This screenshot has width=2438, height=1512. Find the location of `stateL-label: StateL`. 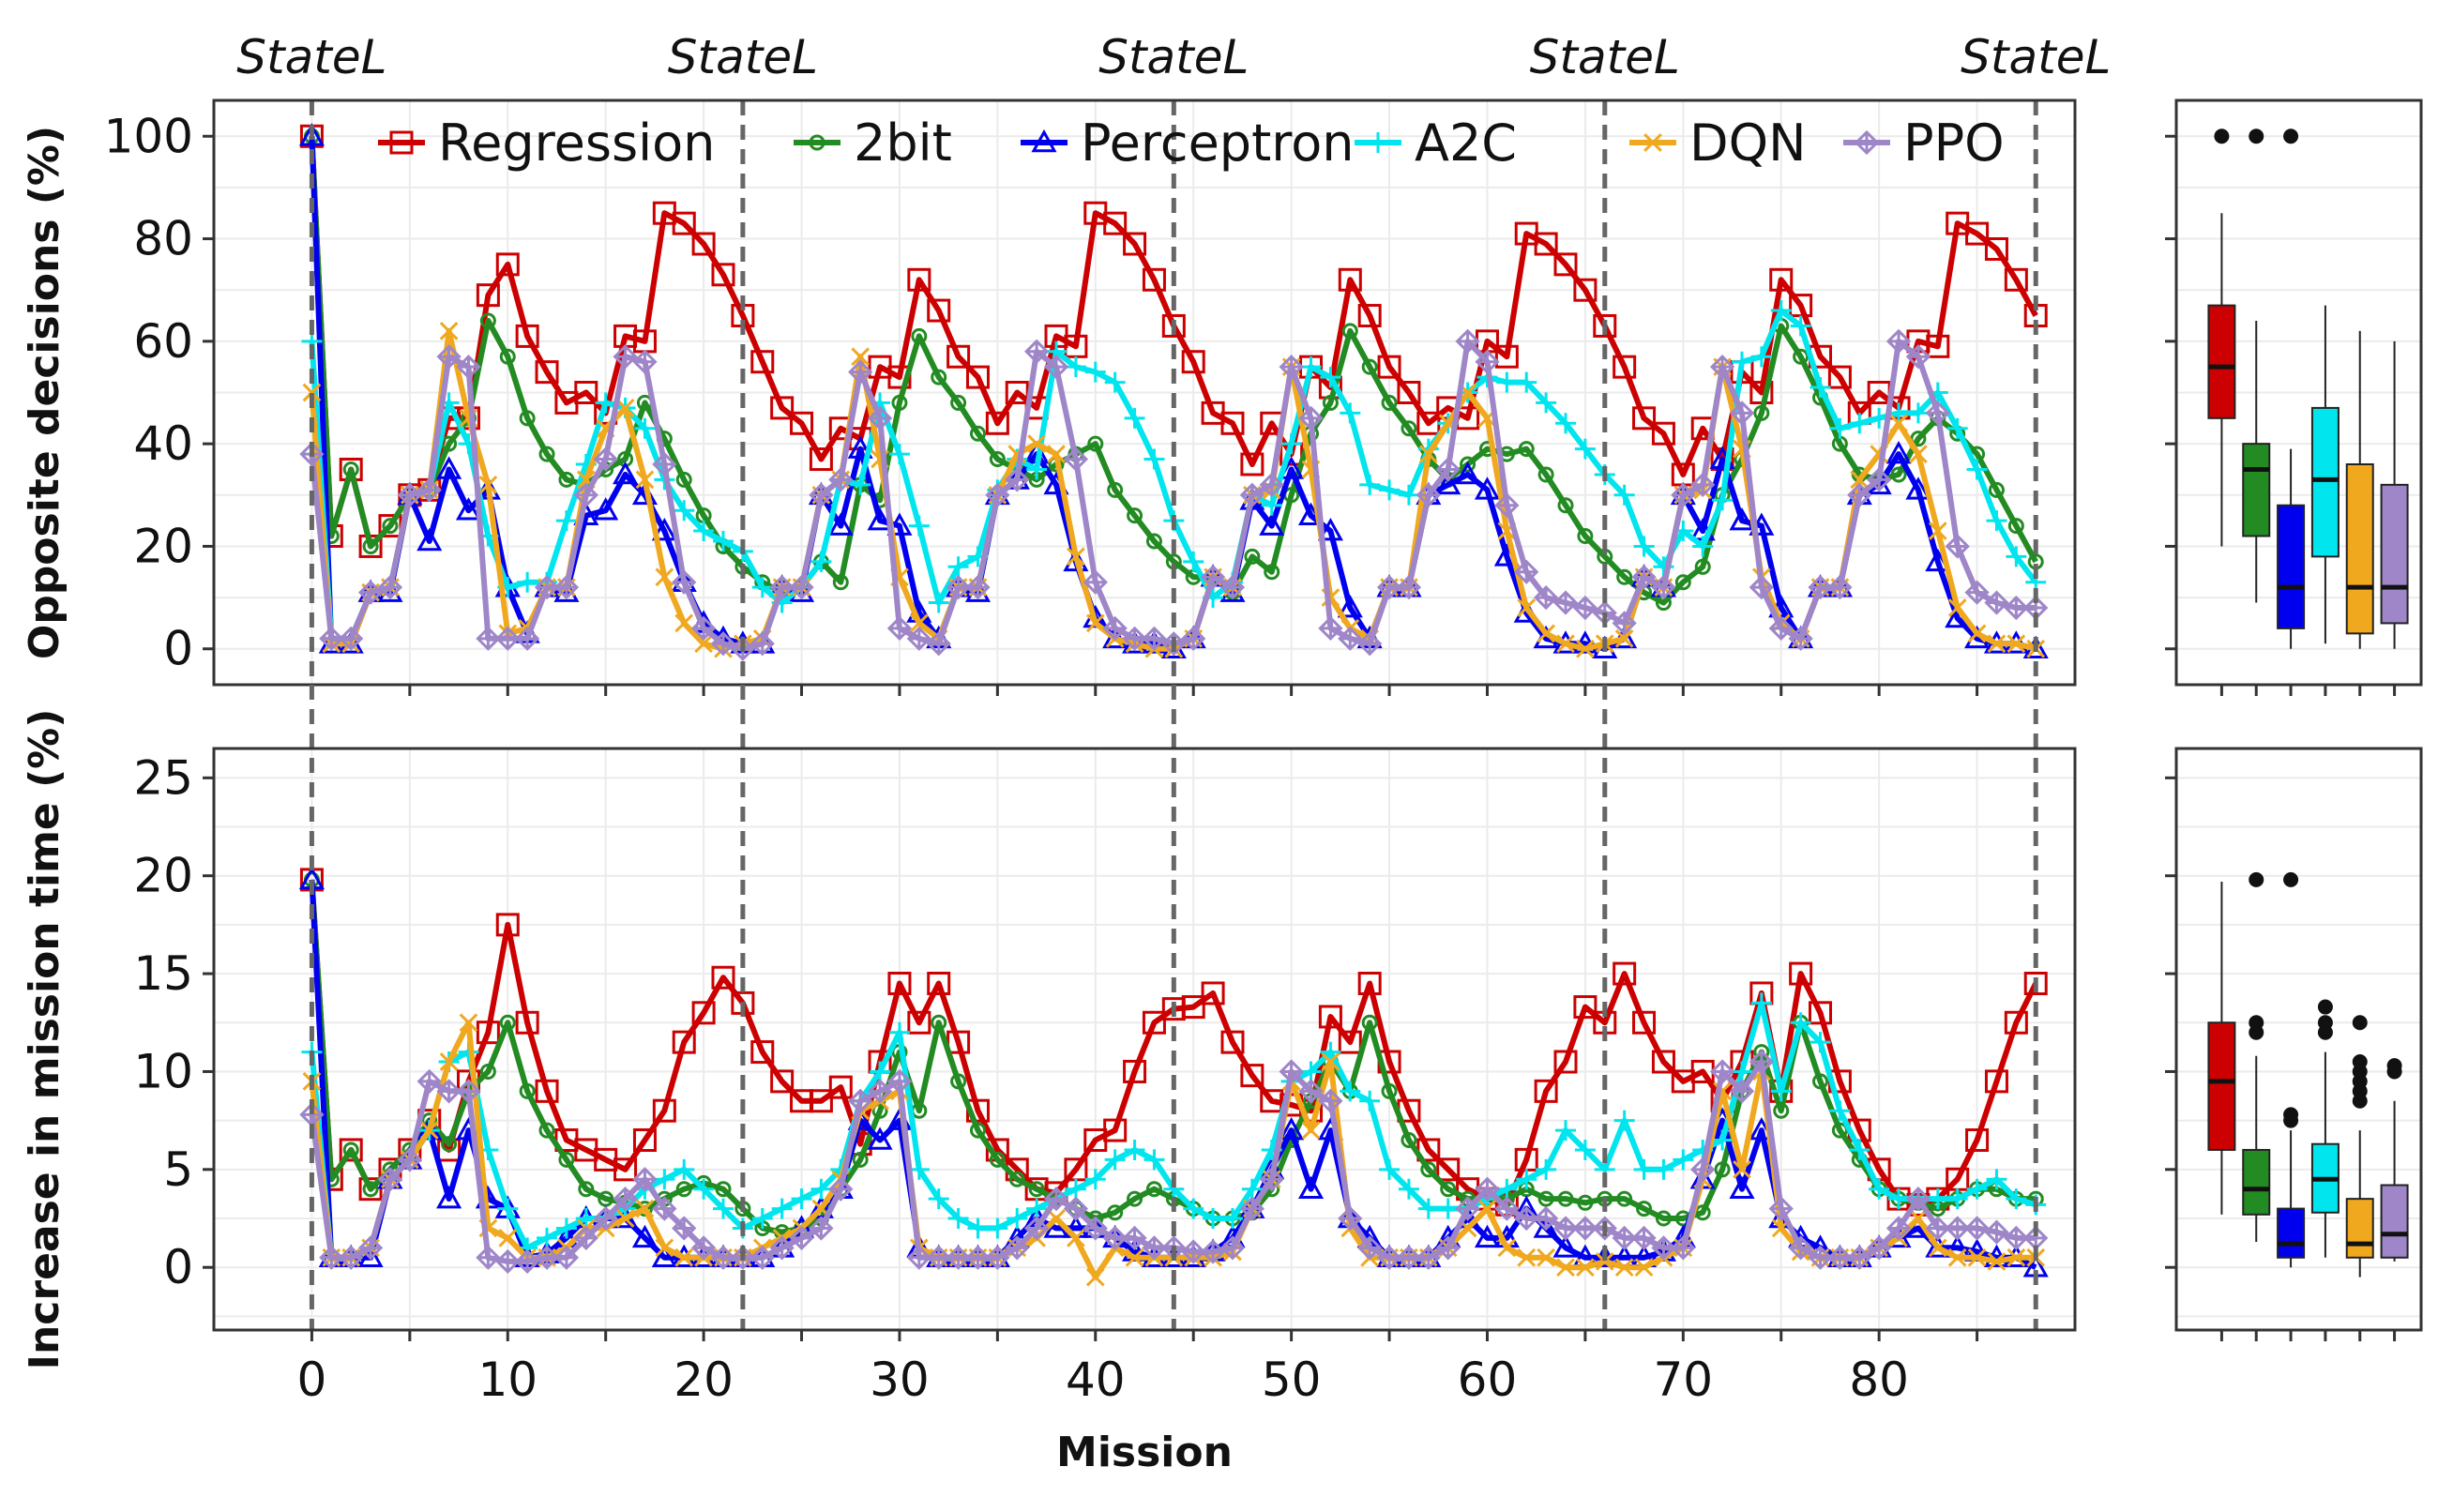

stateL-label: StateL is located at coordinates (1605, 57).